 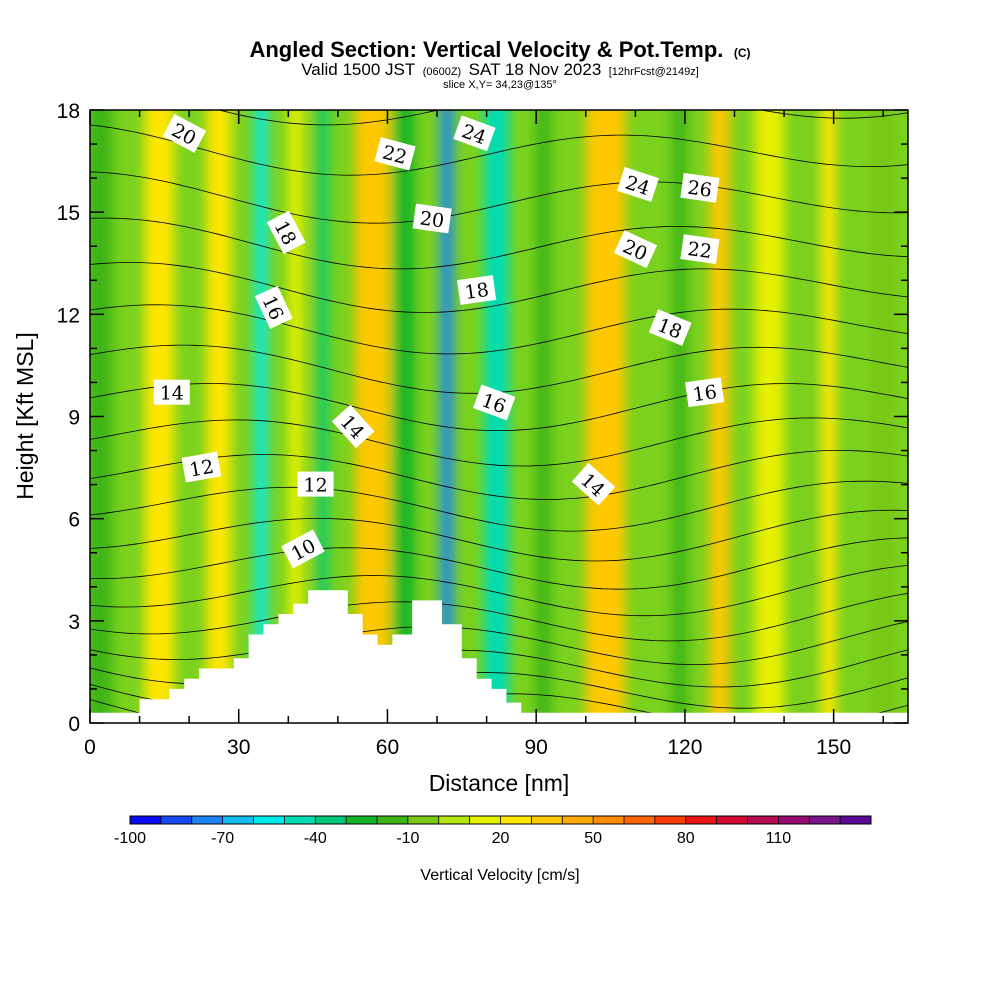 I want to click on x-tick-label: 120, so click(x=684, y=747).